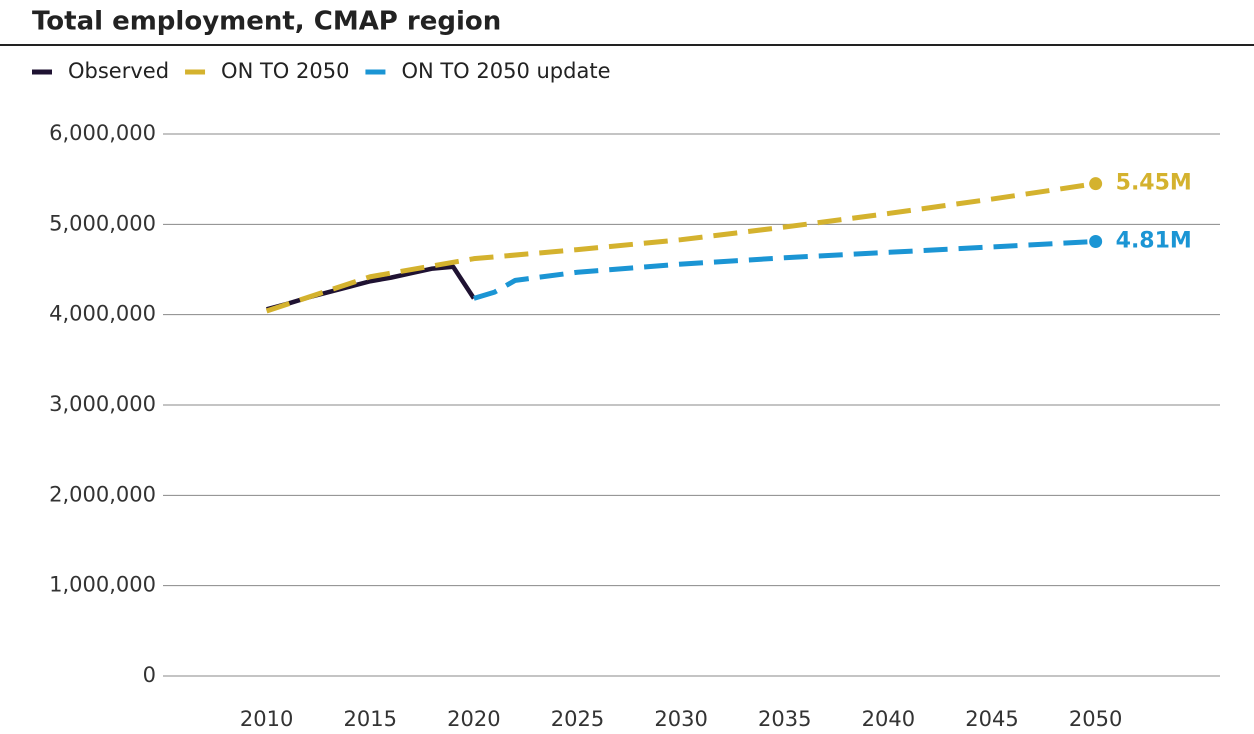 This screenshot has width=1254, height=734. What do you see at coordinates (285, 71) in the screenshot?
I see `legend-label: ON TO 2050` at bounding box center [285, 71].